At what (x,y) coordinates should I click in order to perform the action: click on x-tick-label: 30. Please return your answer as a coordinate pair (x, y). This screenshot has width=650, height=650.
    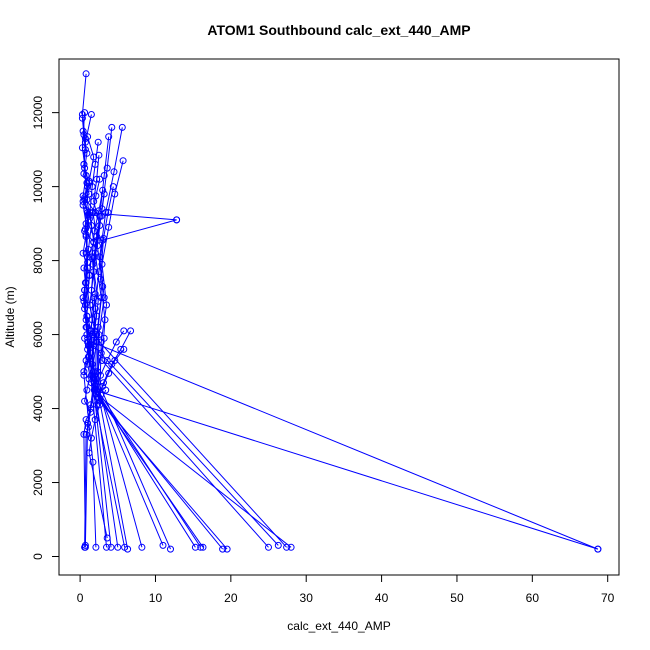
    Looking at the image, I should click on (307, 598).